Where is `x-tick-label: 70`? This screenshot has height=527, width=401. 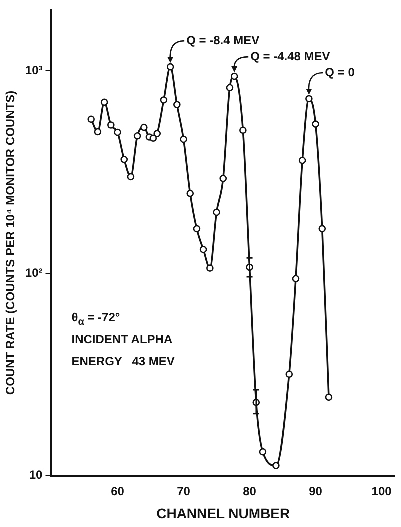
x-tick-label: 70 is located at coordinates (184, 491).